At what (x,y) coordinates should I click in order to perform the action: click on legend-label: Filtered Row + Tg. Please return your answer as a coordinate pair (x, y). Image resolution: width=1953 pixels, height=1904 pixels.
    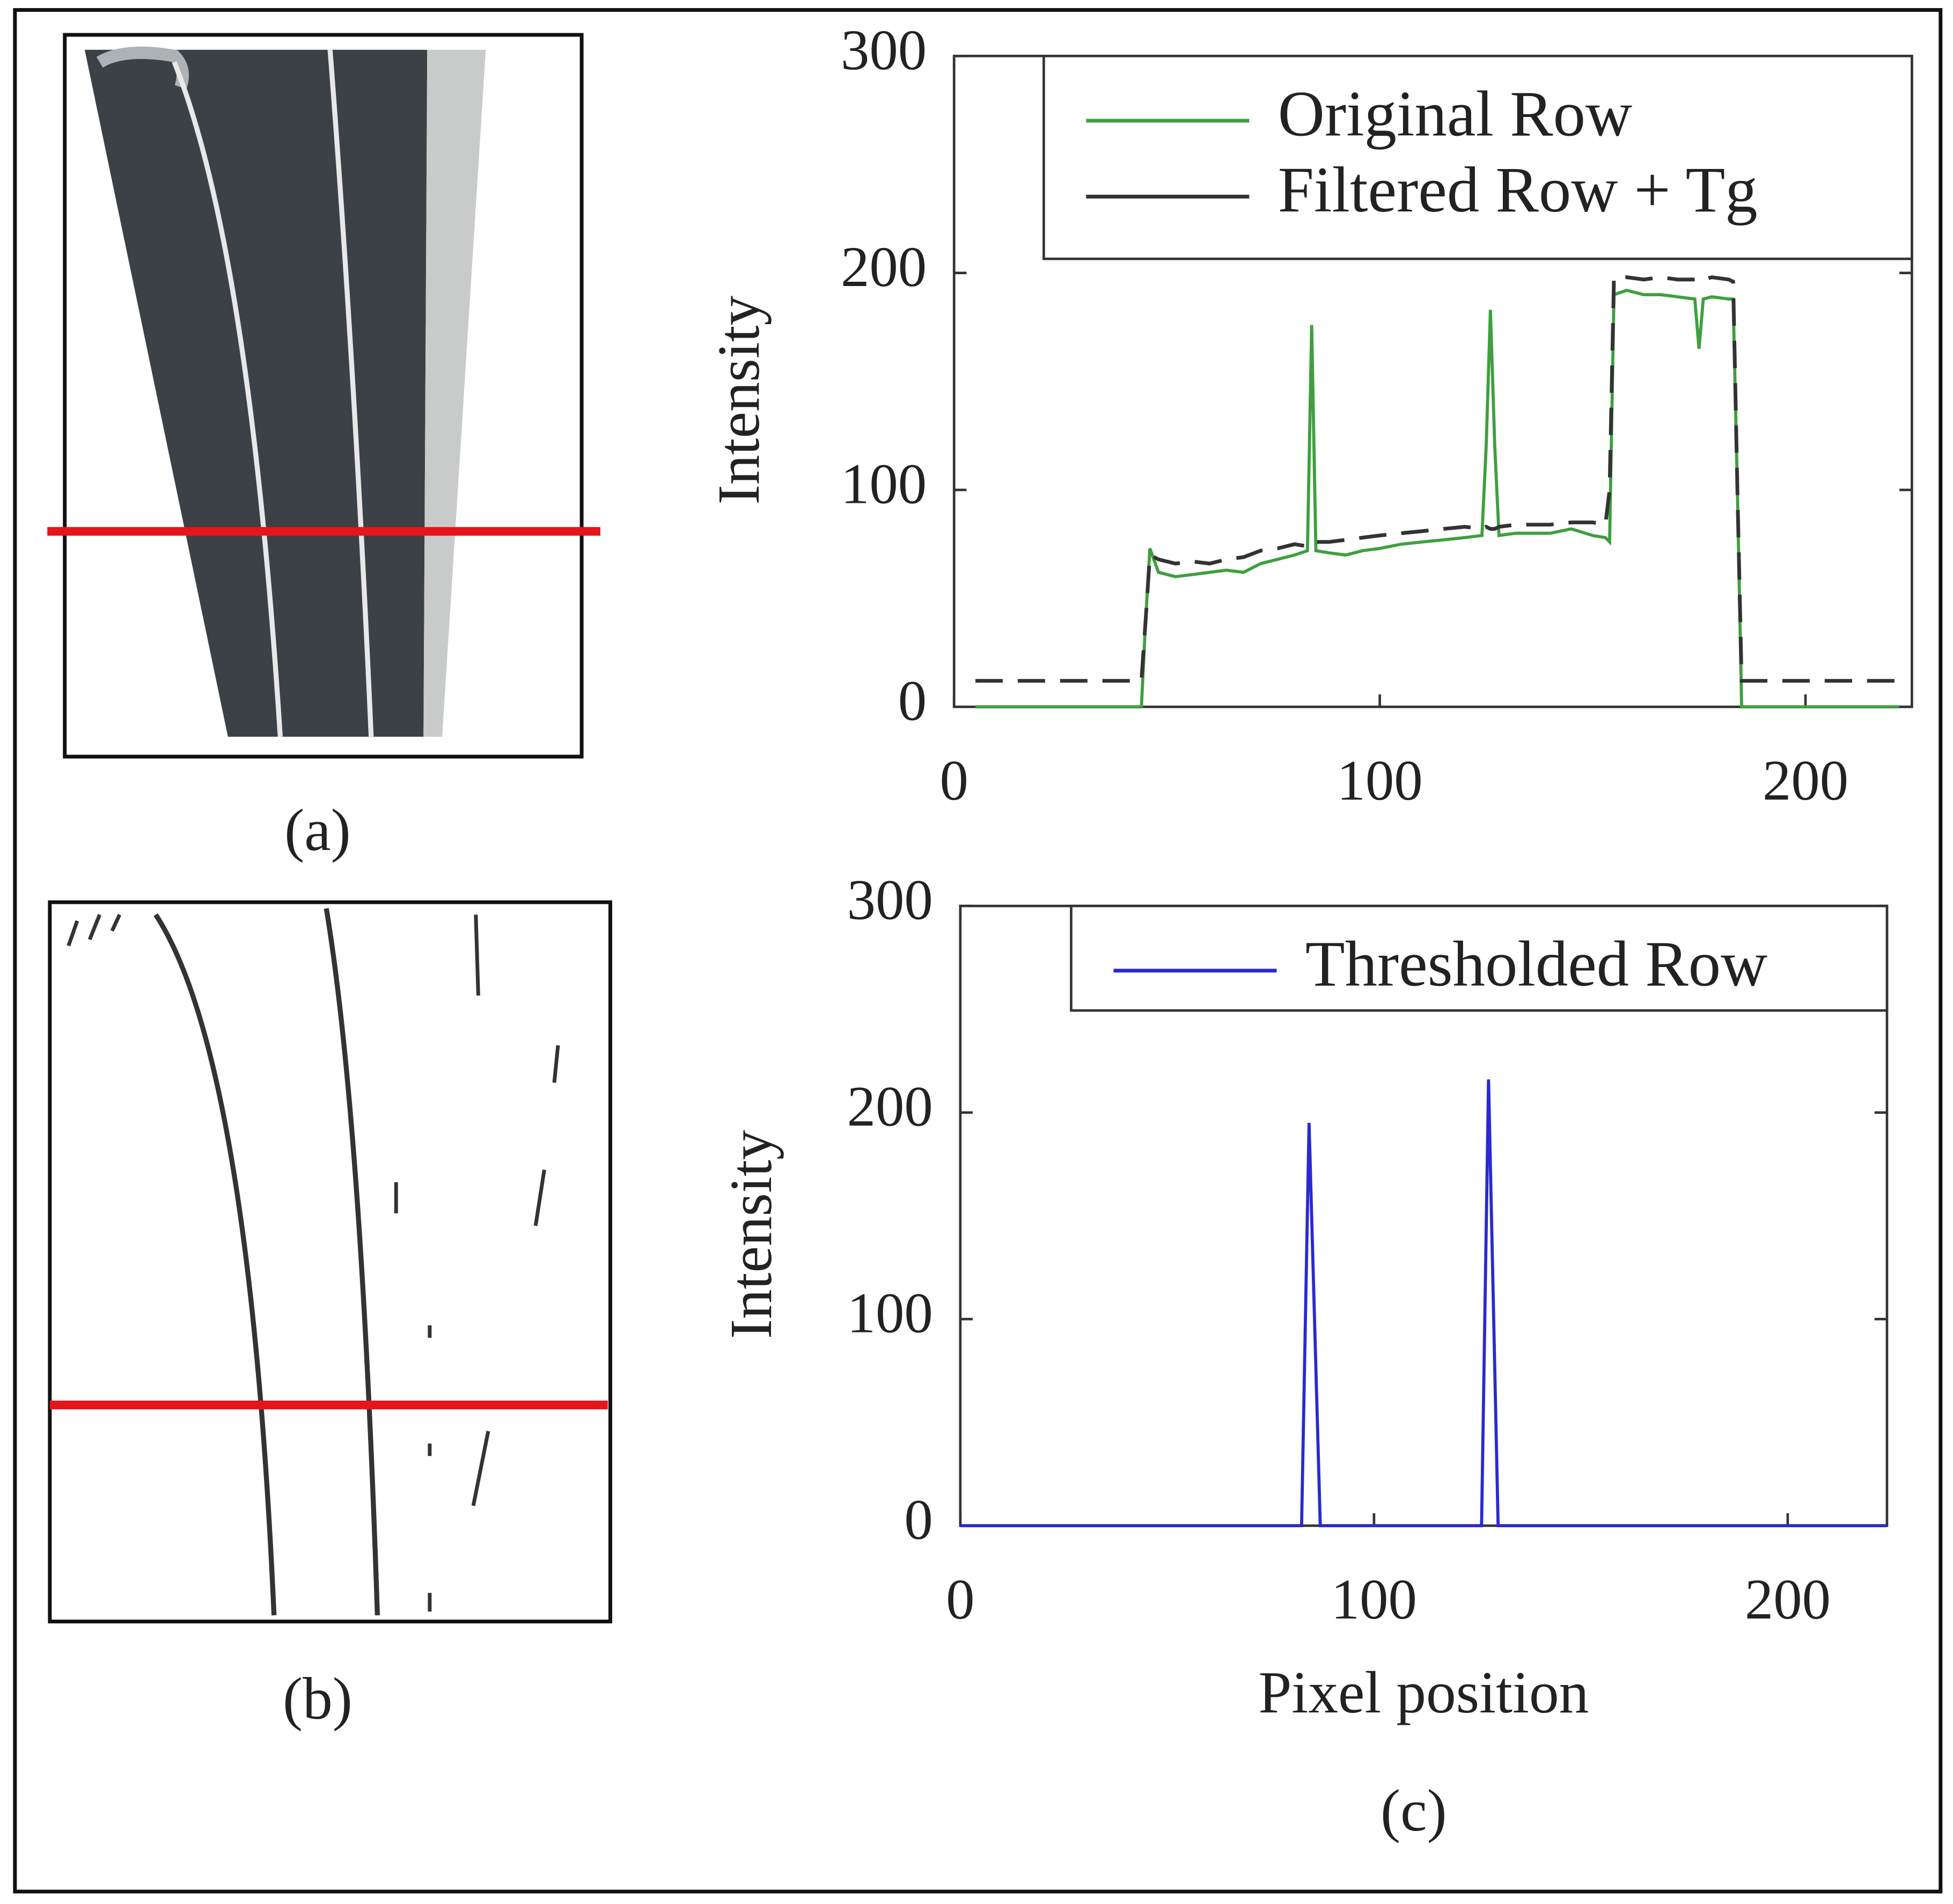
    Looking at the image, I should click on (1518, 190).